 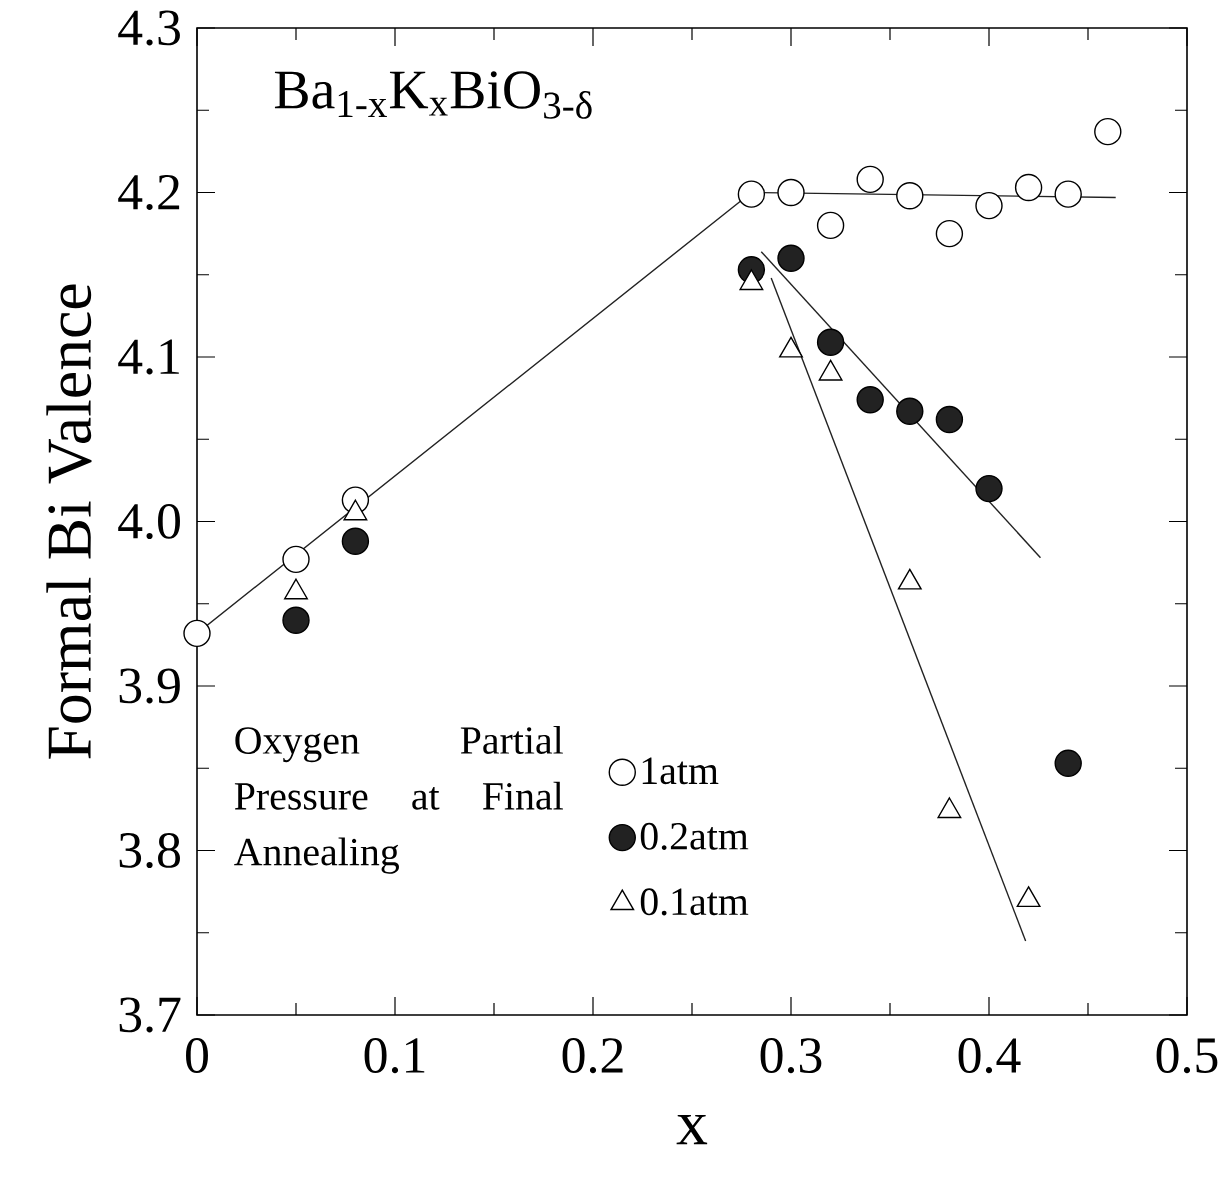 I want to click on y-tick-label: 3.9, so click(x=149, y=686).